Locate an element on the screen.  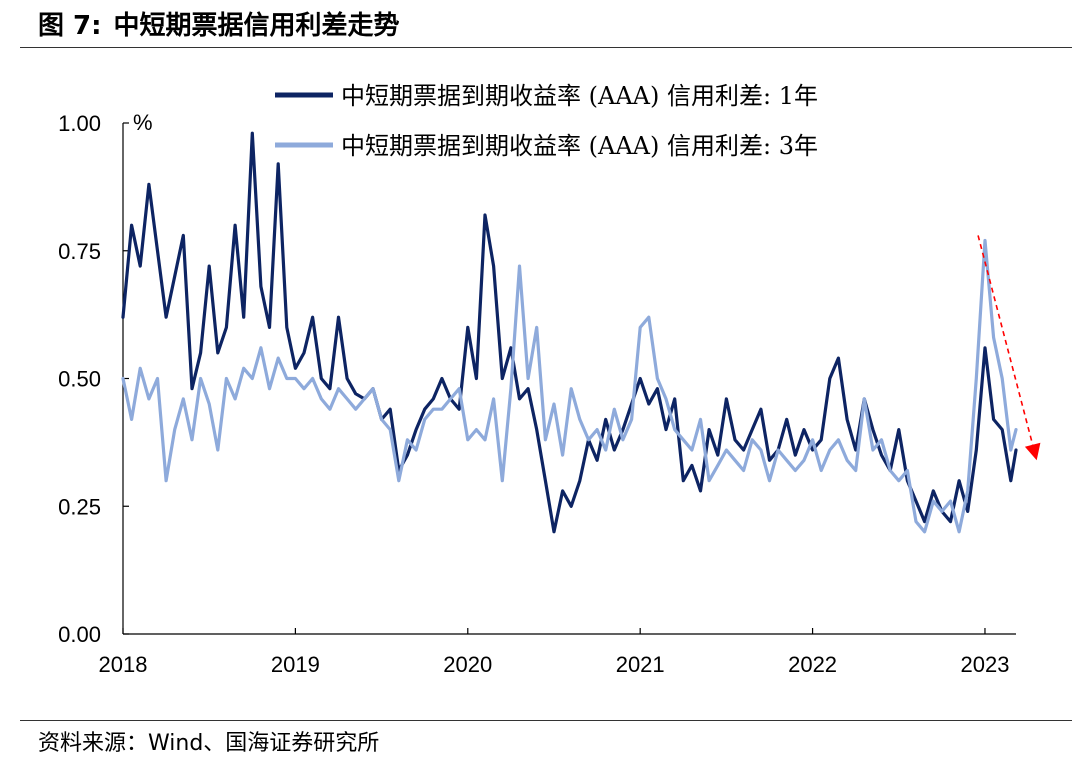
x-tick-label: 2022 is located at coordinates (812, 664).